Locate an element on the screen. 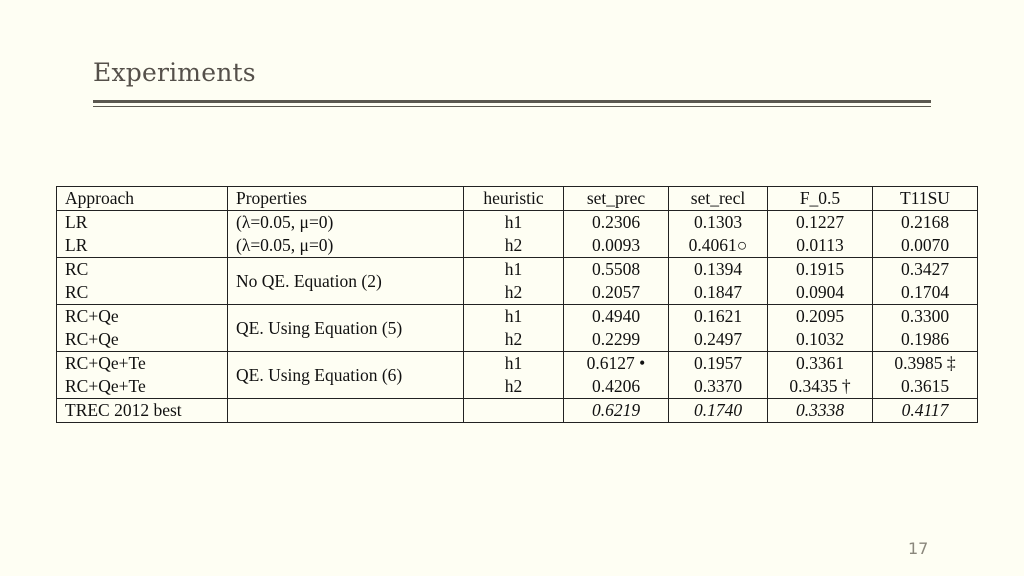 This screenshot has height=576, width=1024. cell-f05: 0.3361 is located at coordinates (820, 363).